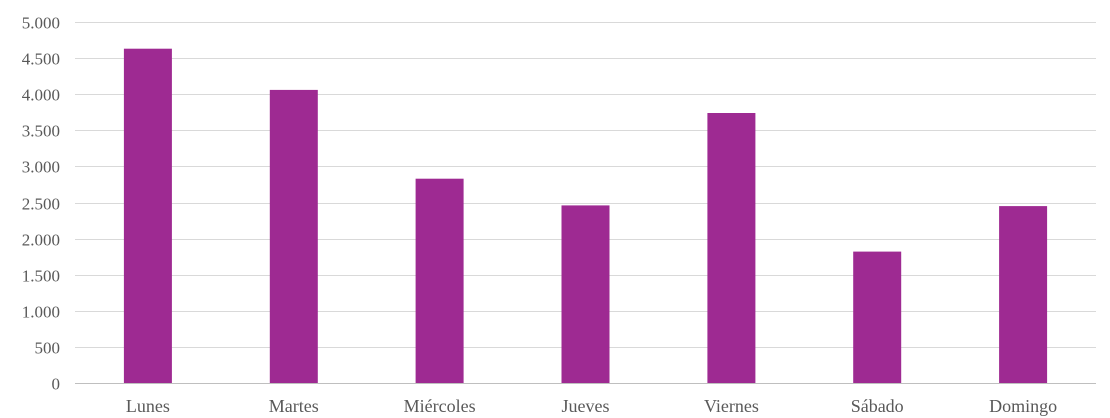  Describe the element at coordinates (877, 317) in the screenshot. I see `bar-sabado` at that location.